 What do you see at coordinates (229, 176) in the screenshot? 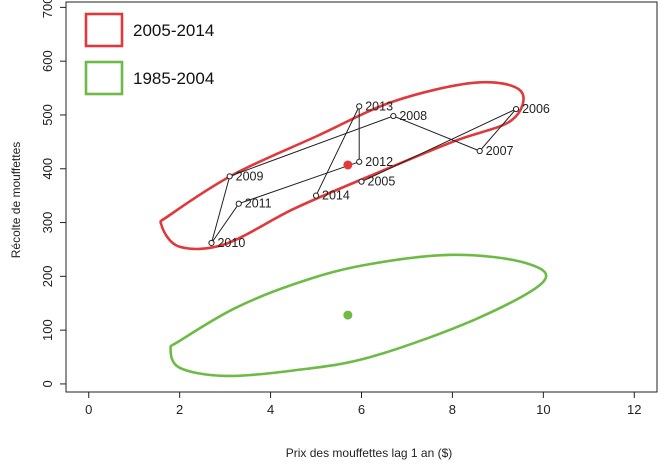
I see `point-2009` at bounding box center [229, 176].